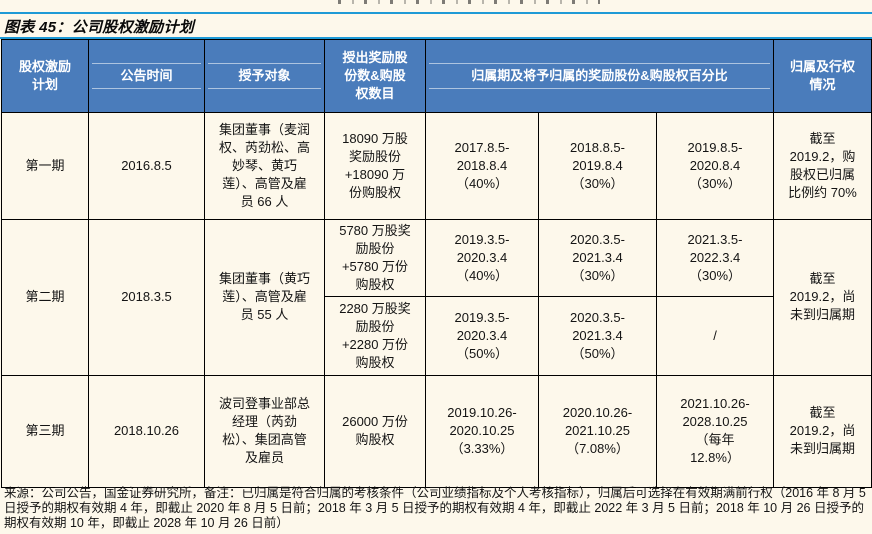  What do you see at coordinates (482, 431) in the screenshot?
I see `phase3-vest1: 2019.10.26- 2020.10.25 （3.33%）` at bounding box center [482, 431].